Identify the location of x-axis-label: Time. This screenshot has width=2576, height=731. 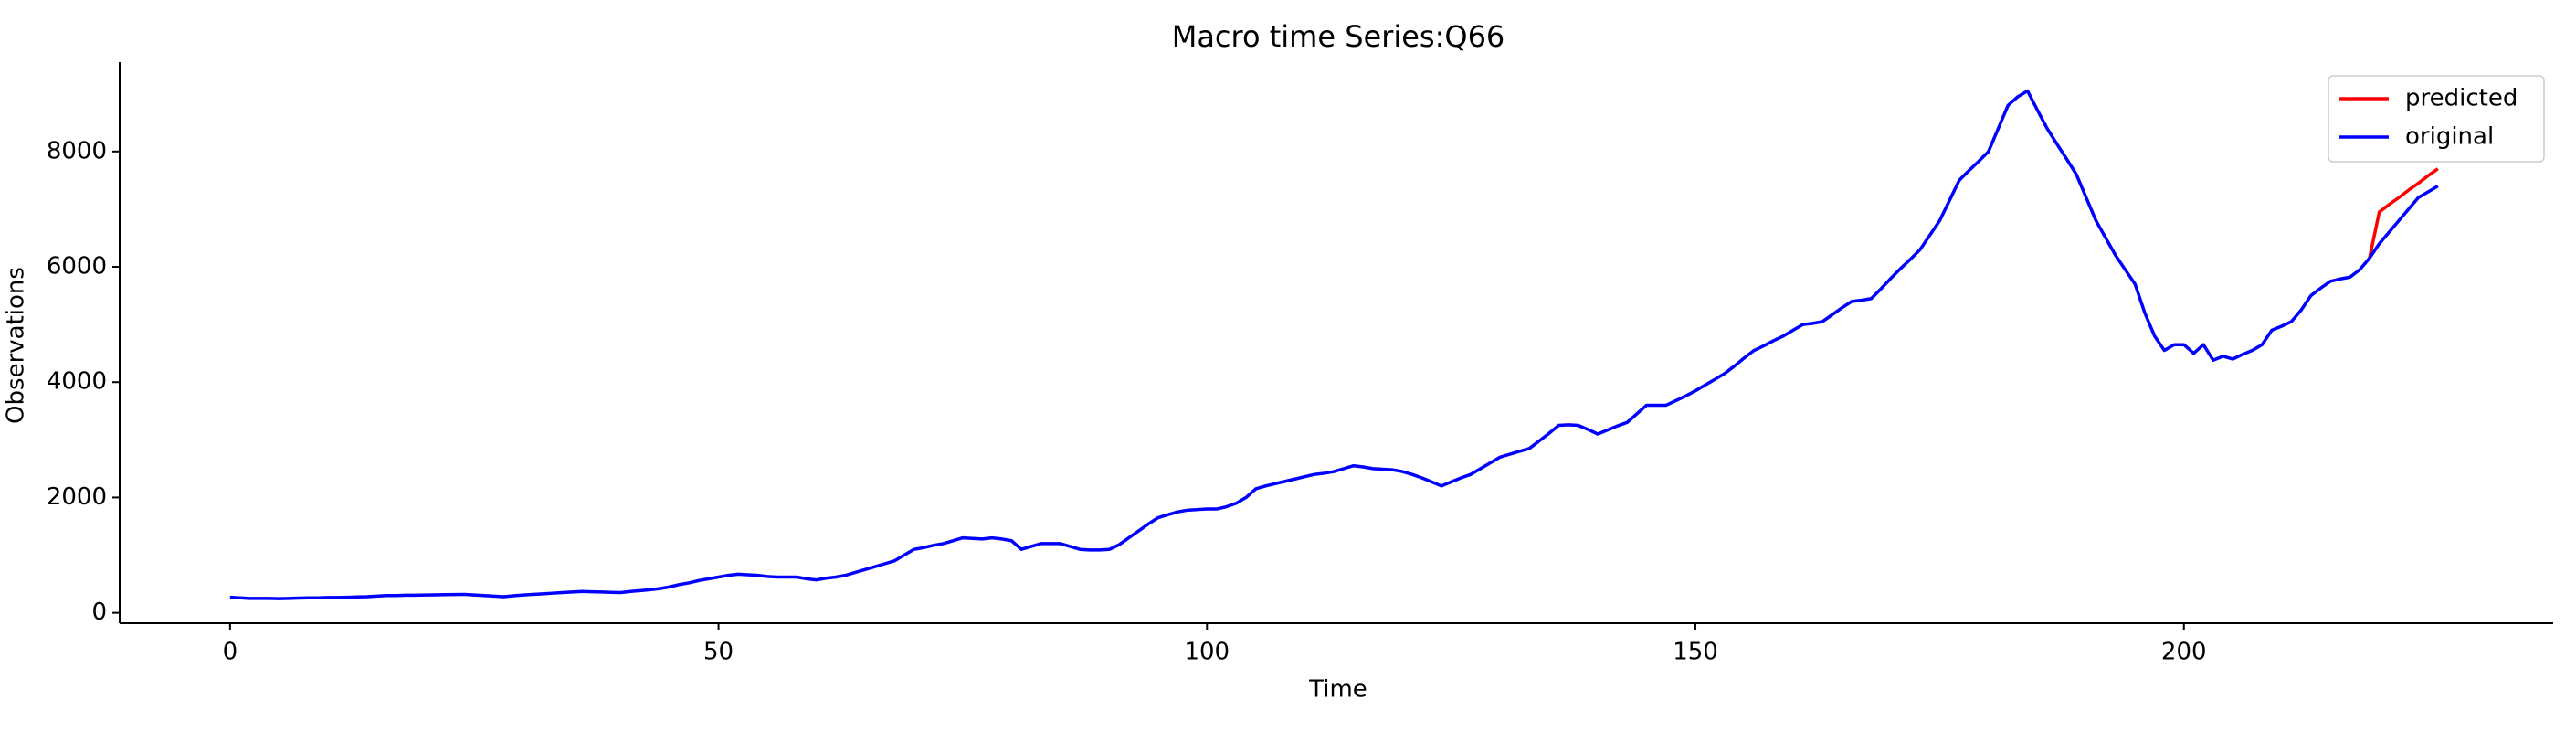
(1337, 690).